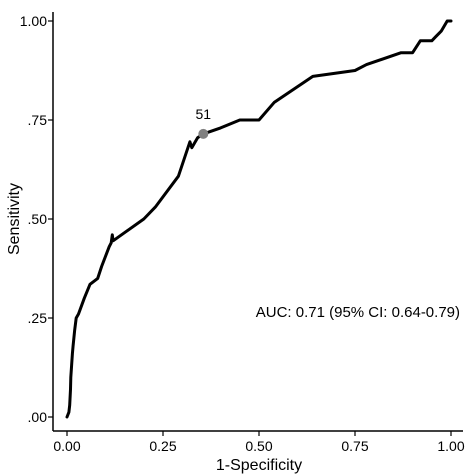 This screenshot has height=474, width=474. What do you see at coordinates (38, 318) in the screenshot?
I see `y-tick-label: .25` at bounding box center [38, 318].